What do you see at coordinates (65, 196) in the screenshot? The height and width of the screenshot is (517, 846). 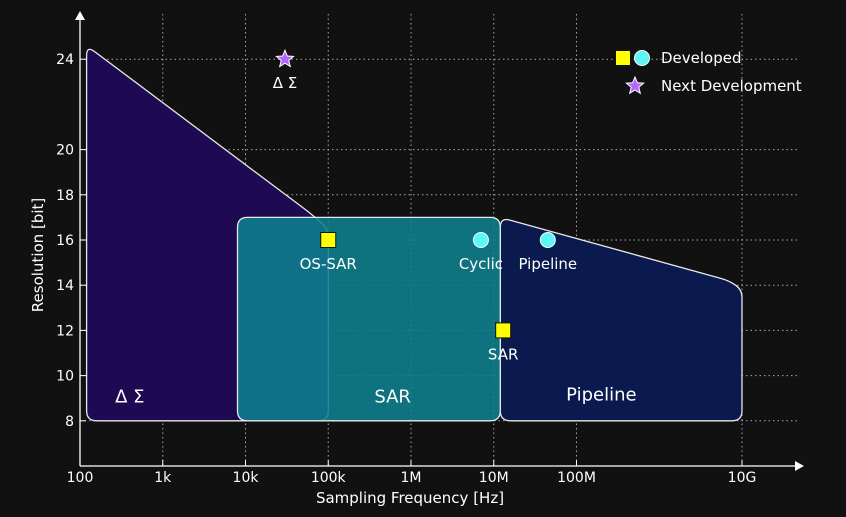 I see `y-tick-label: 18` at bounding box center [65, 196].